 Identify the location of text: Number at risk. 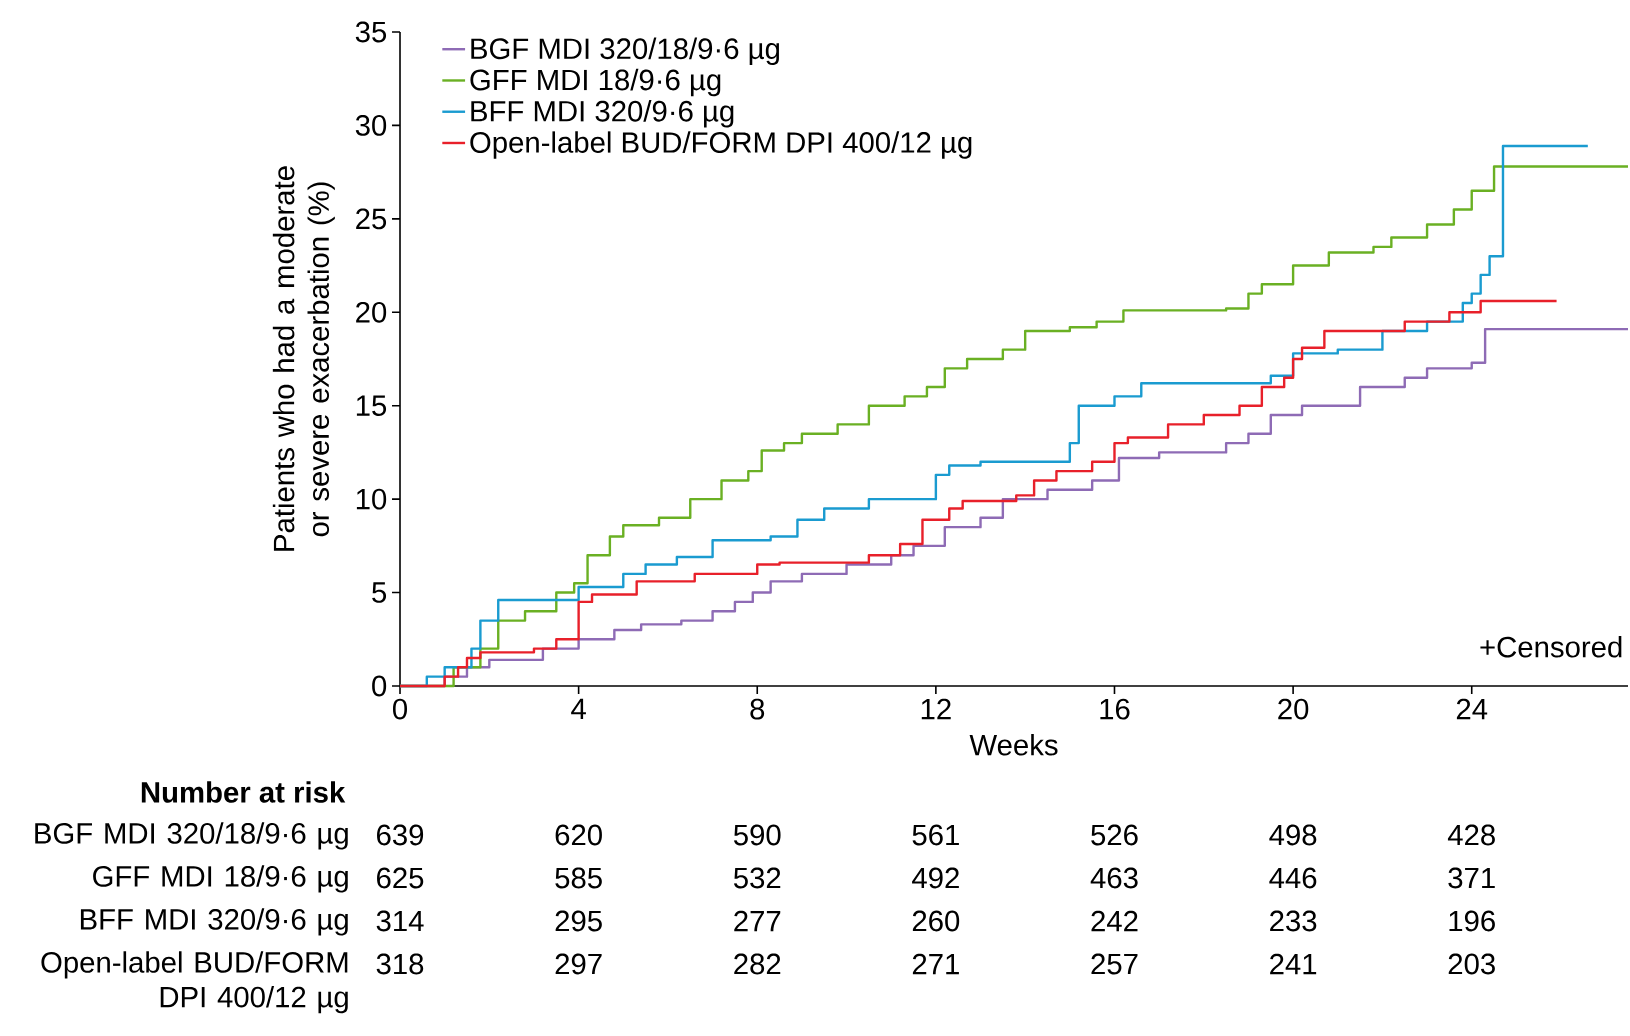
(243, 792).